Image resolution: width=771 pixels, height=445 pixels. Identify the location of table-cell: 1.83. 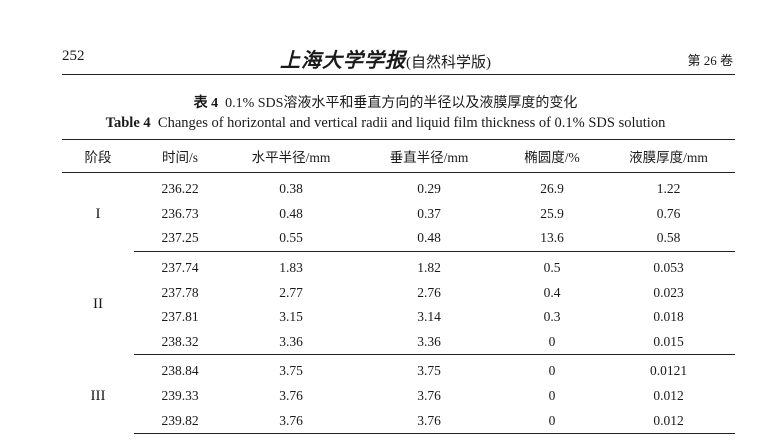
(291, 268).